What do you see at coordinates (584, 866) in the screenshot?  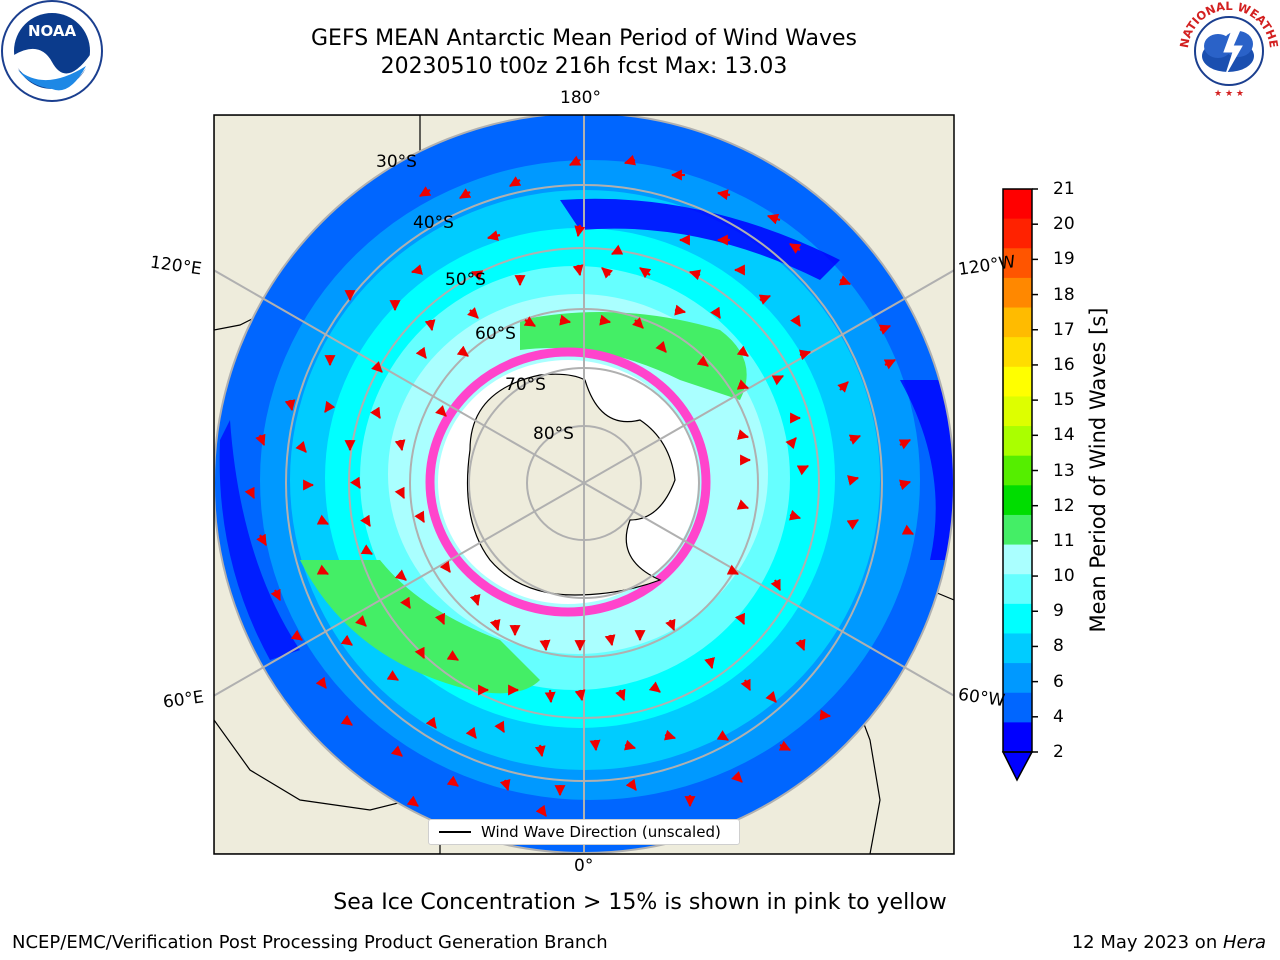 I see `lon-label-0: 0°` at bounding box center [584, 866].